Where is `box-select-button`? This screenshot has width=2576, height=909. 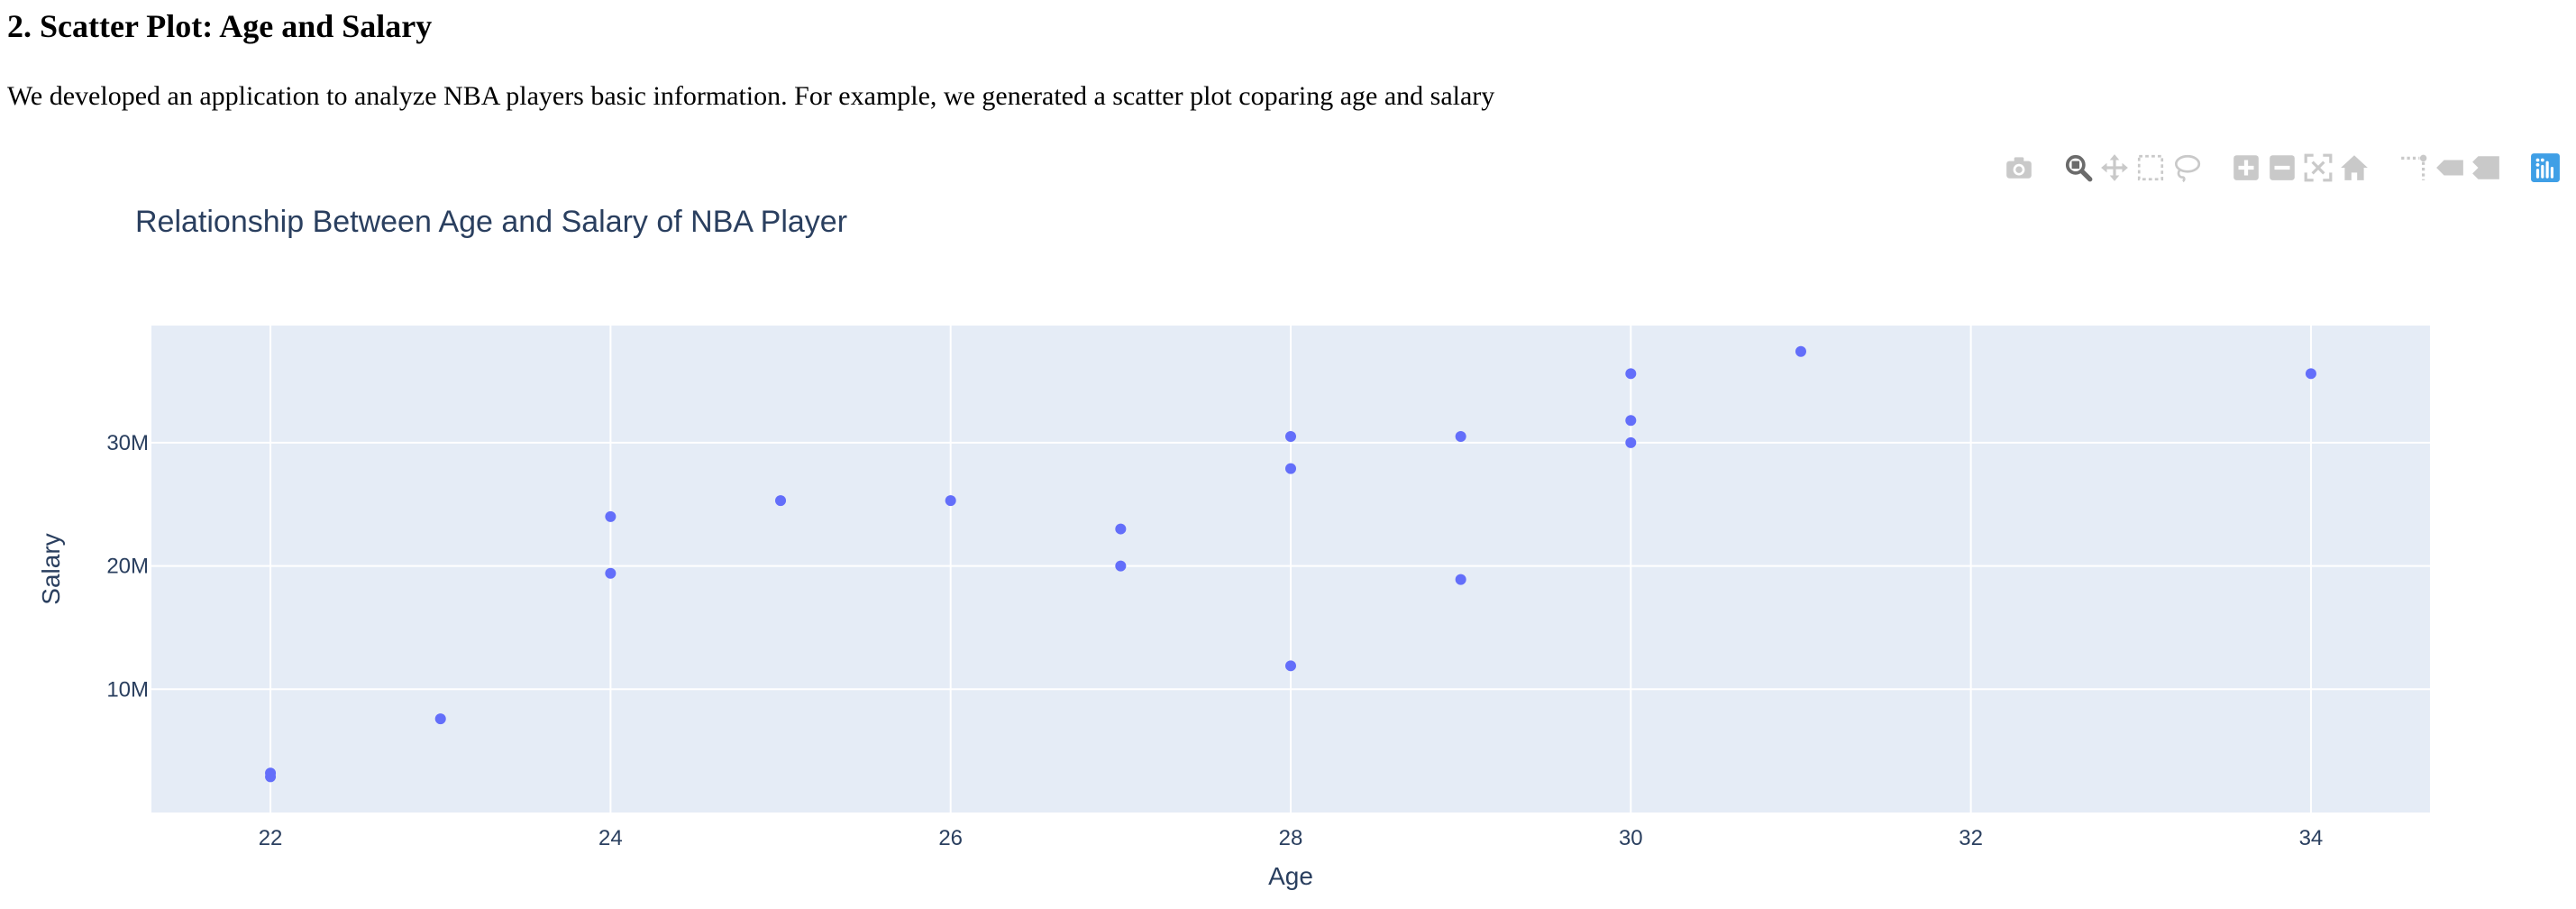
box-select-button is located at coordinates (2151, 168).